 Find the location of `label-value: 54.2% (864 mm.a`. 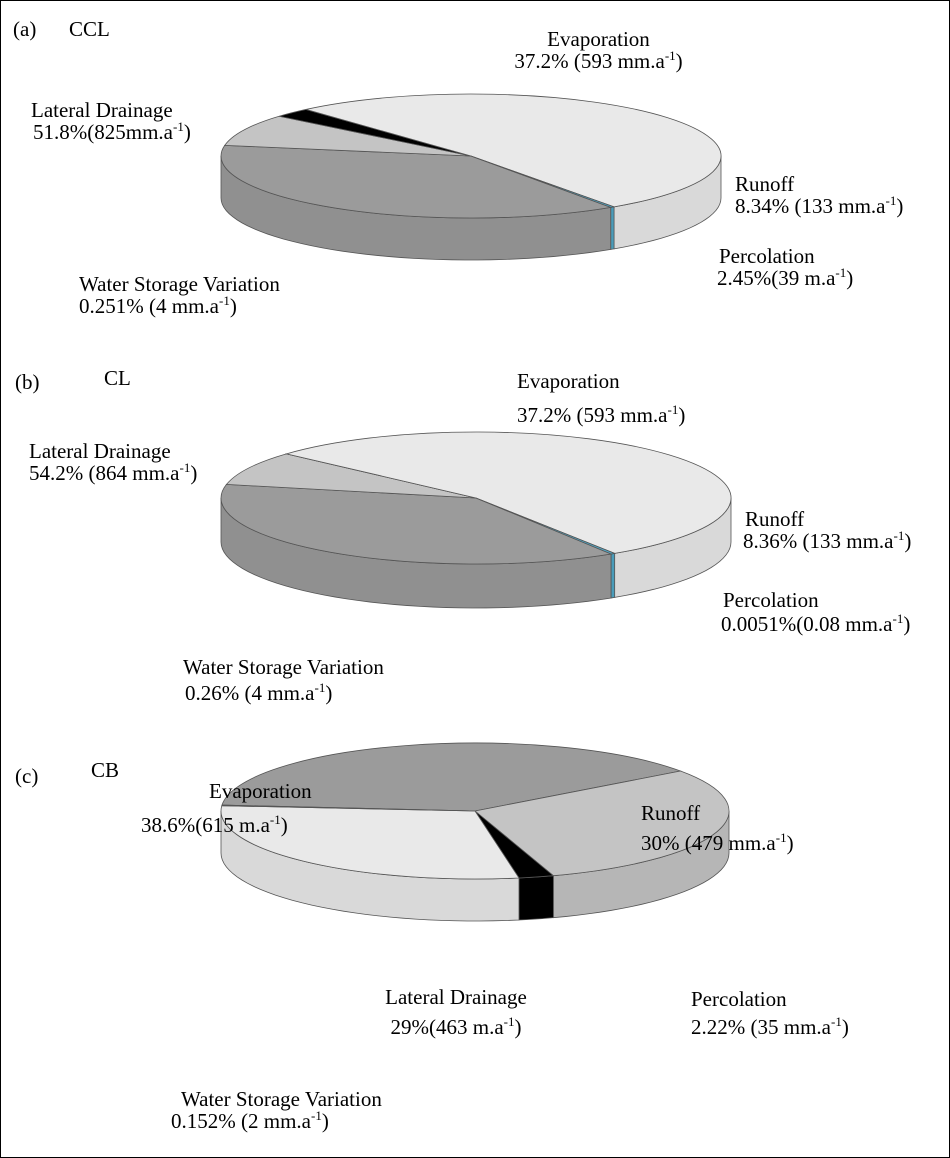

label-value: 54.2% (864 mm.a is located at coordinates (104, 473).